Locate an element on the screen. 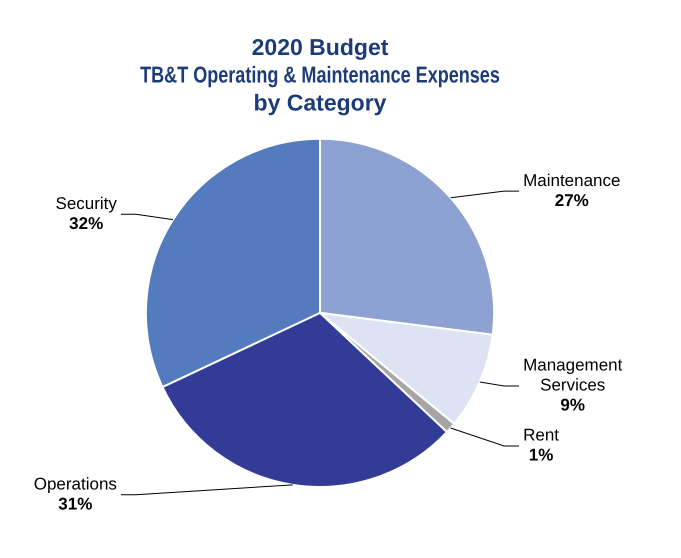 This screenshot has width=681, height=558. data-label: 27% is located at coordinates (571, 200).